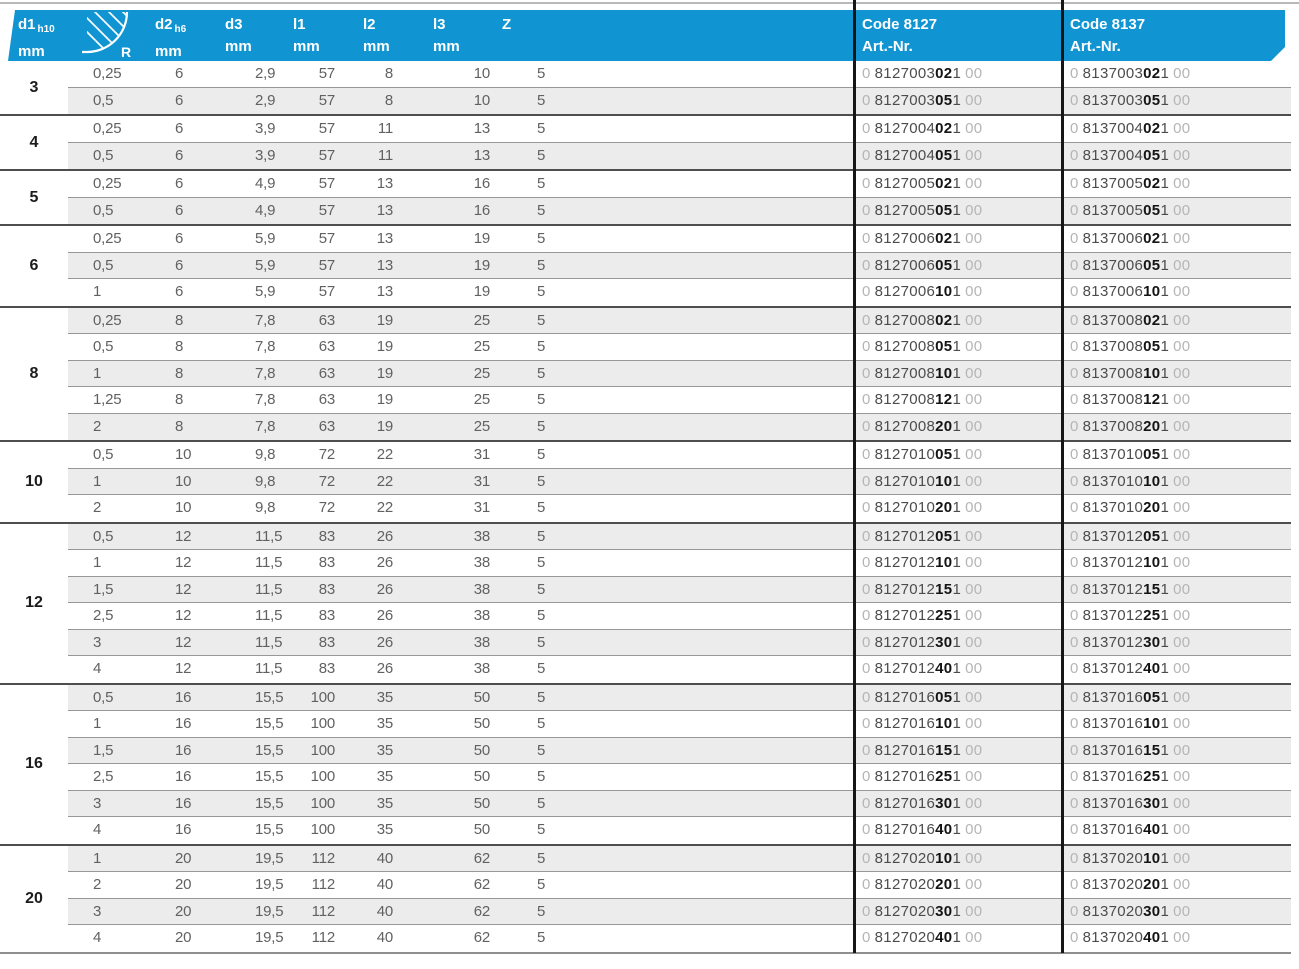 This screenshot has height=969, width=1299. Describe the element at coordinates (376, 35) in the screenshot. I see `column-header-l2: l2 mm` at that location.